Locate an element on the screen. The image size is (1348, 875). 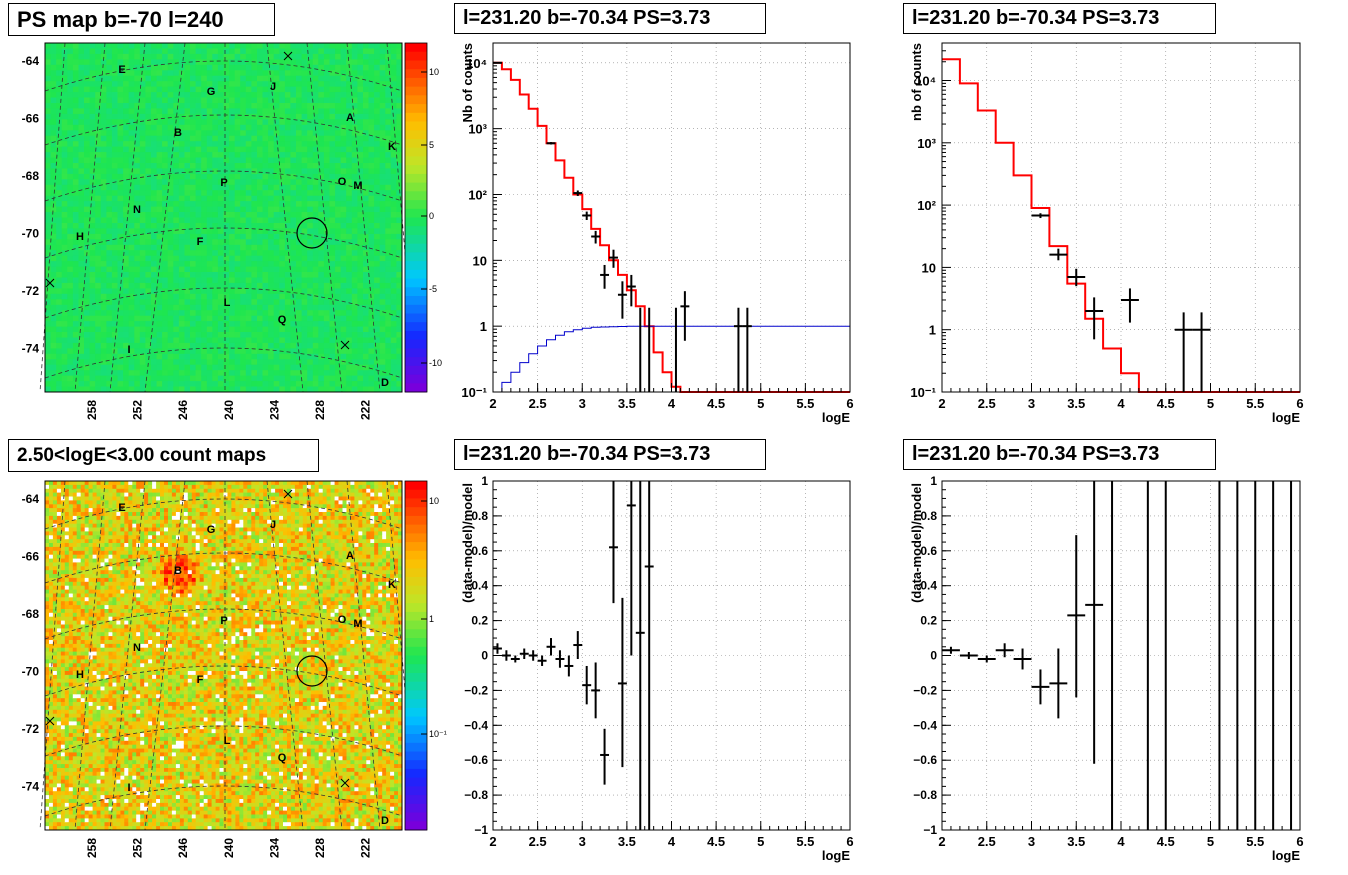
map-x-tick-label: 228 is located at coordinates (320, 410).